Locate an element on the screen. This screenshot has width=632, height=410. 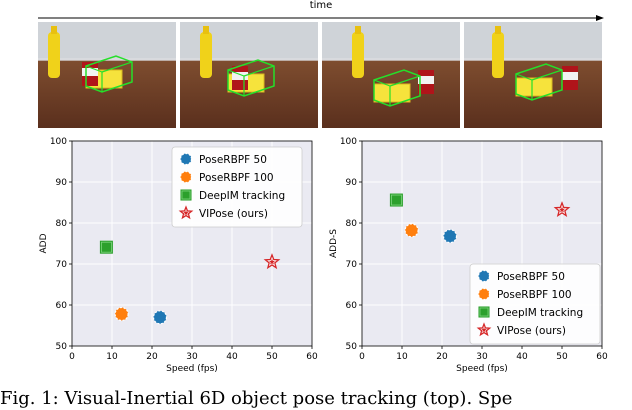
y-tick-label: 60 is located at coordinates (352, 306).